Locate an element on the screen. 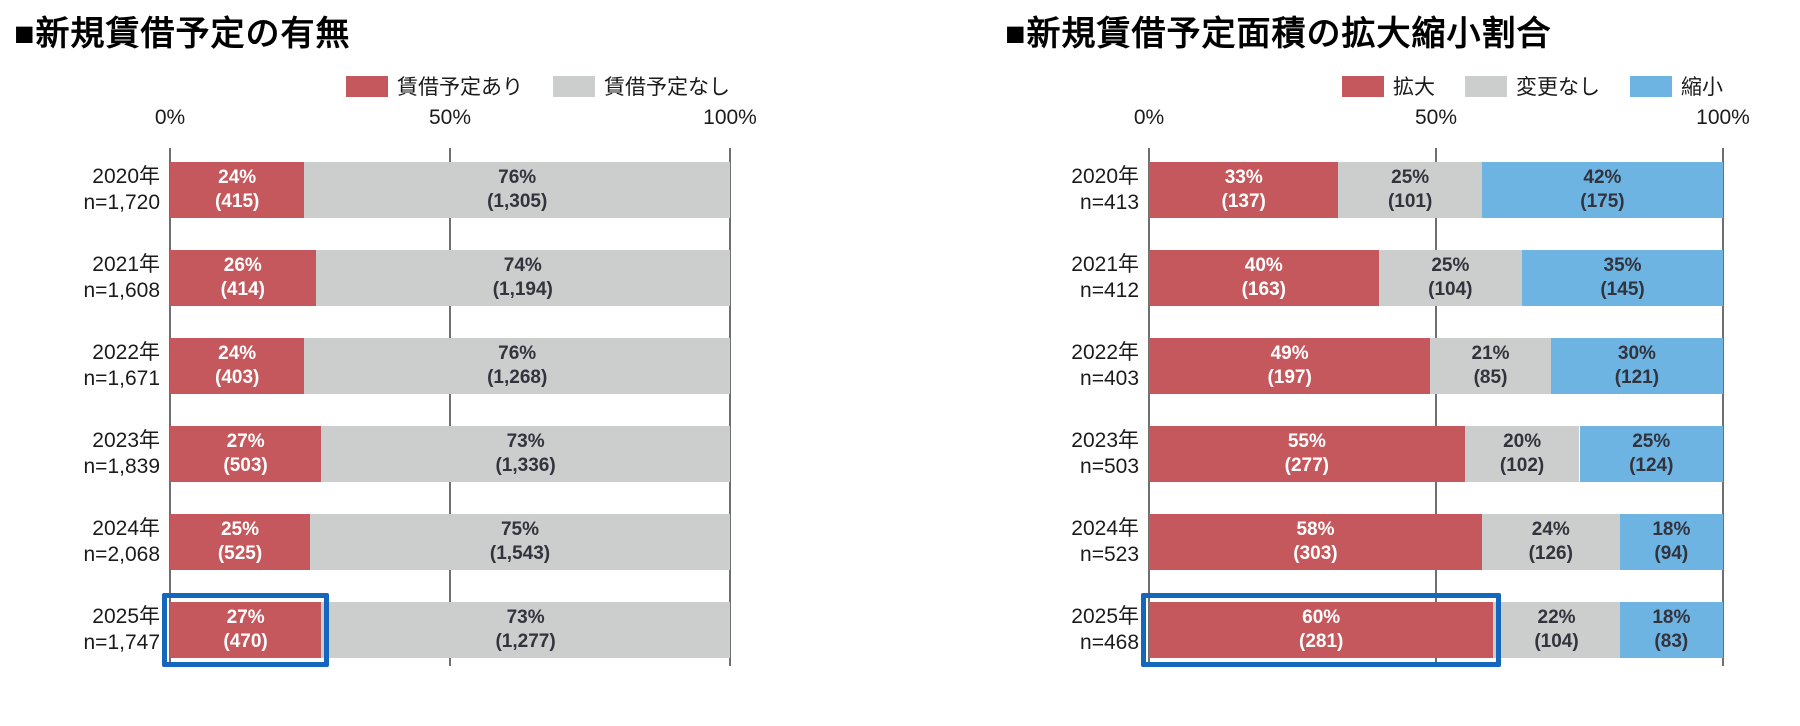 This screenshot has width=1800, height=726. bar-segment-count: (1,336) is located at coordinates (525, 465).